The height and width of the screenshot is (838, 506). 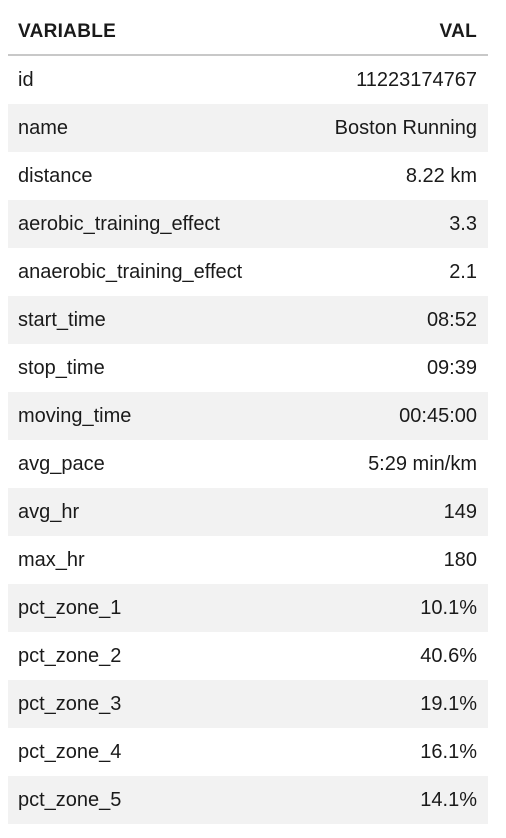 What do you see at coordinates (248, 128) in the screenshot?
I see `table-row-name: name Boston Running` at bounding box center [248, 128].